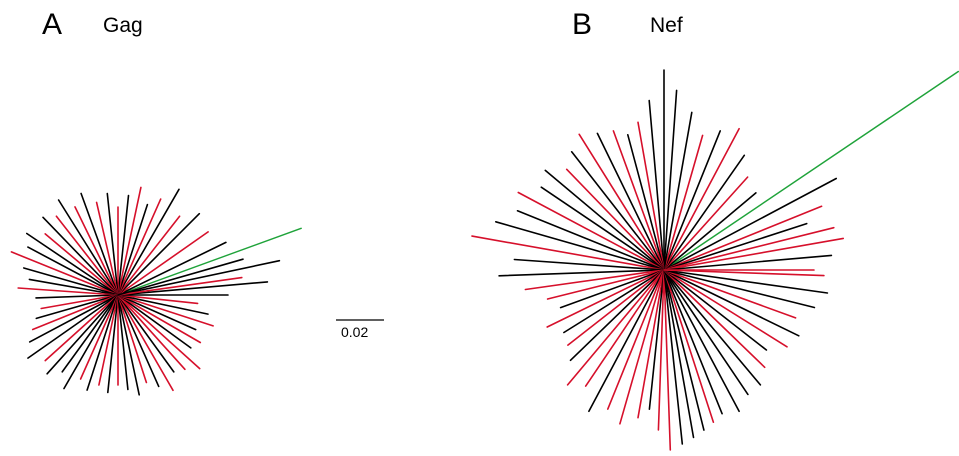 The height and width of the screenshot is (456, 959). Describe the element at coordinates (666, 25) in the screenshot. I see `panel-b-title: Nef` at that location.